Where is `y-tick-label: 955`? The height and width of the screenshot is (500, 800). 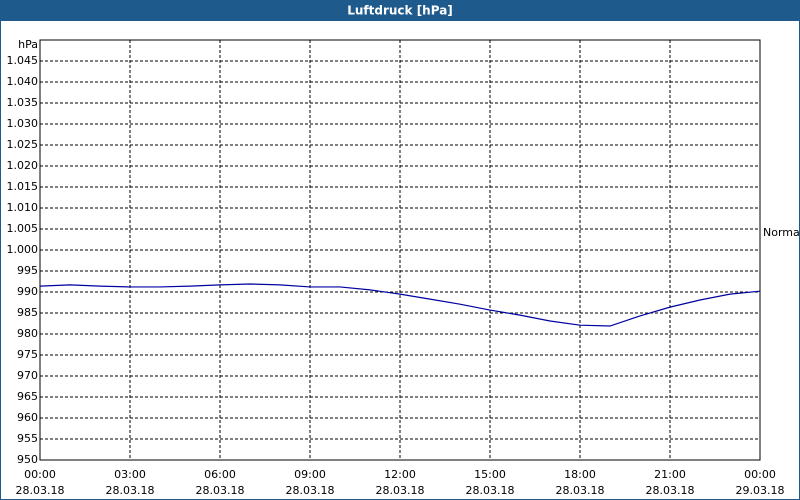 y-tick-label: 955 is located at coordinates (27, 438).